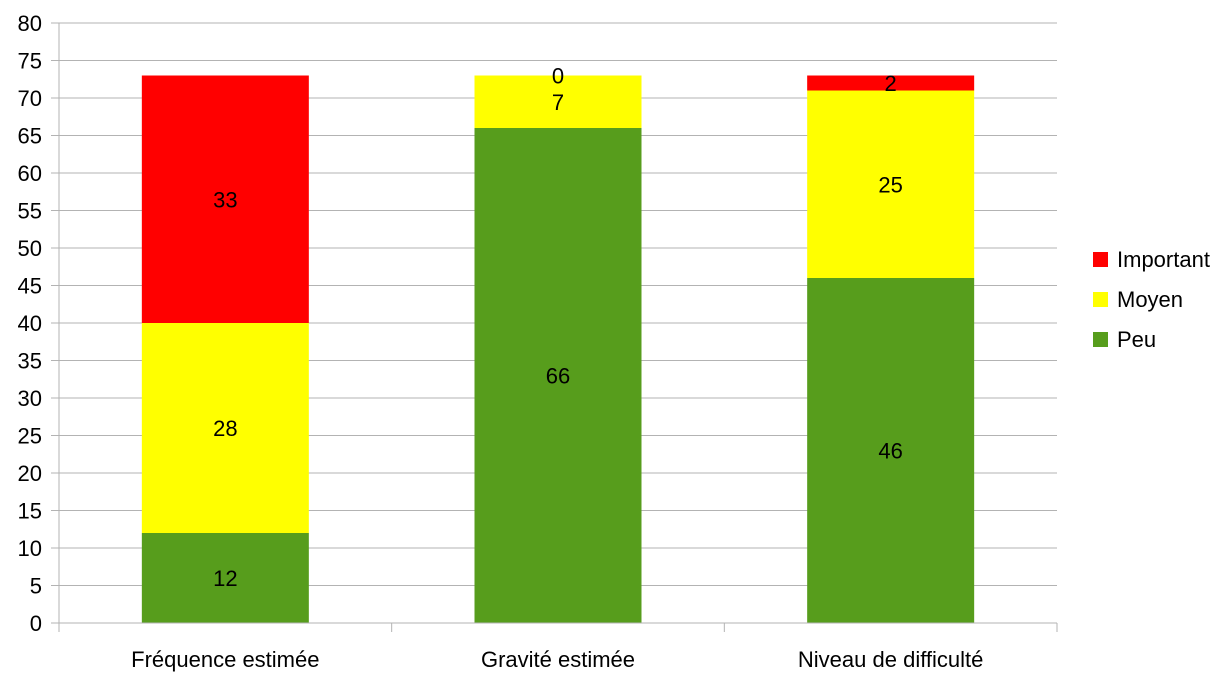  I want to click on data-label: 28, so click(225, 428).